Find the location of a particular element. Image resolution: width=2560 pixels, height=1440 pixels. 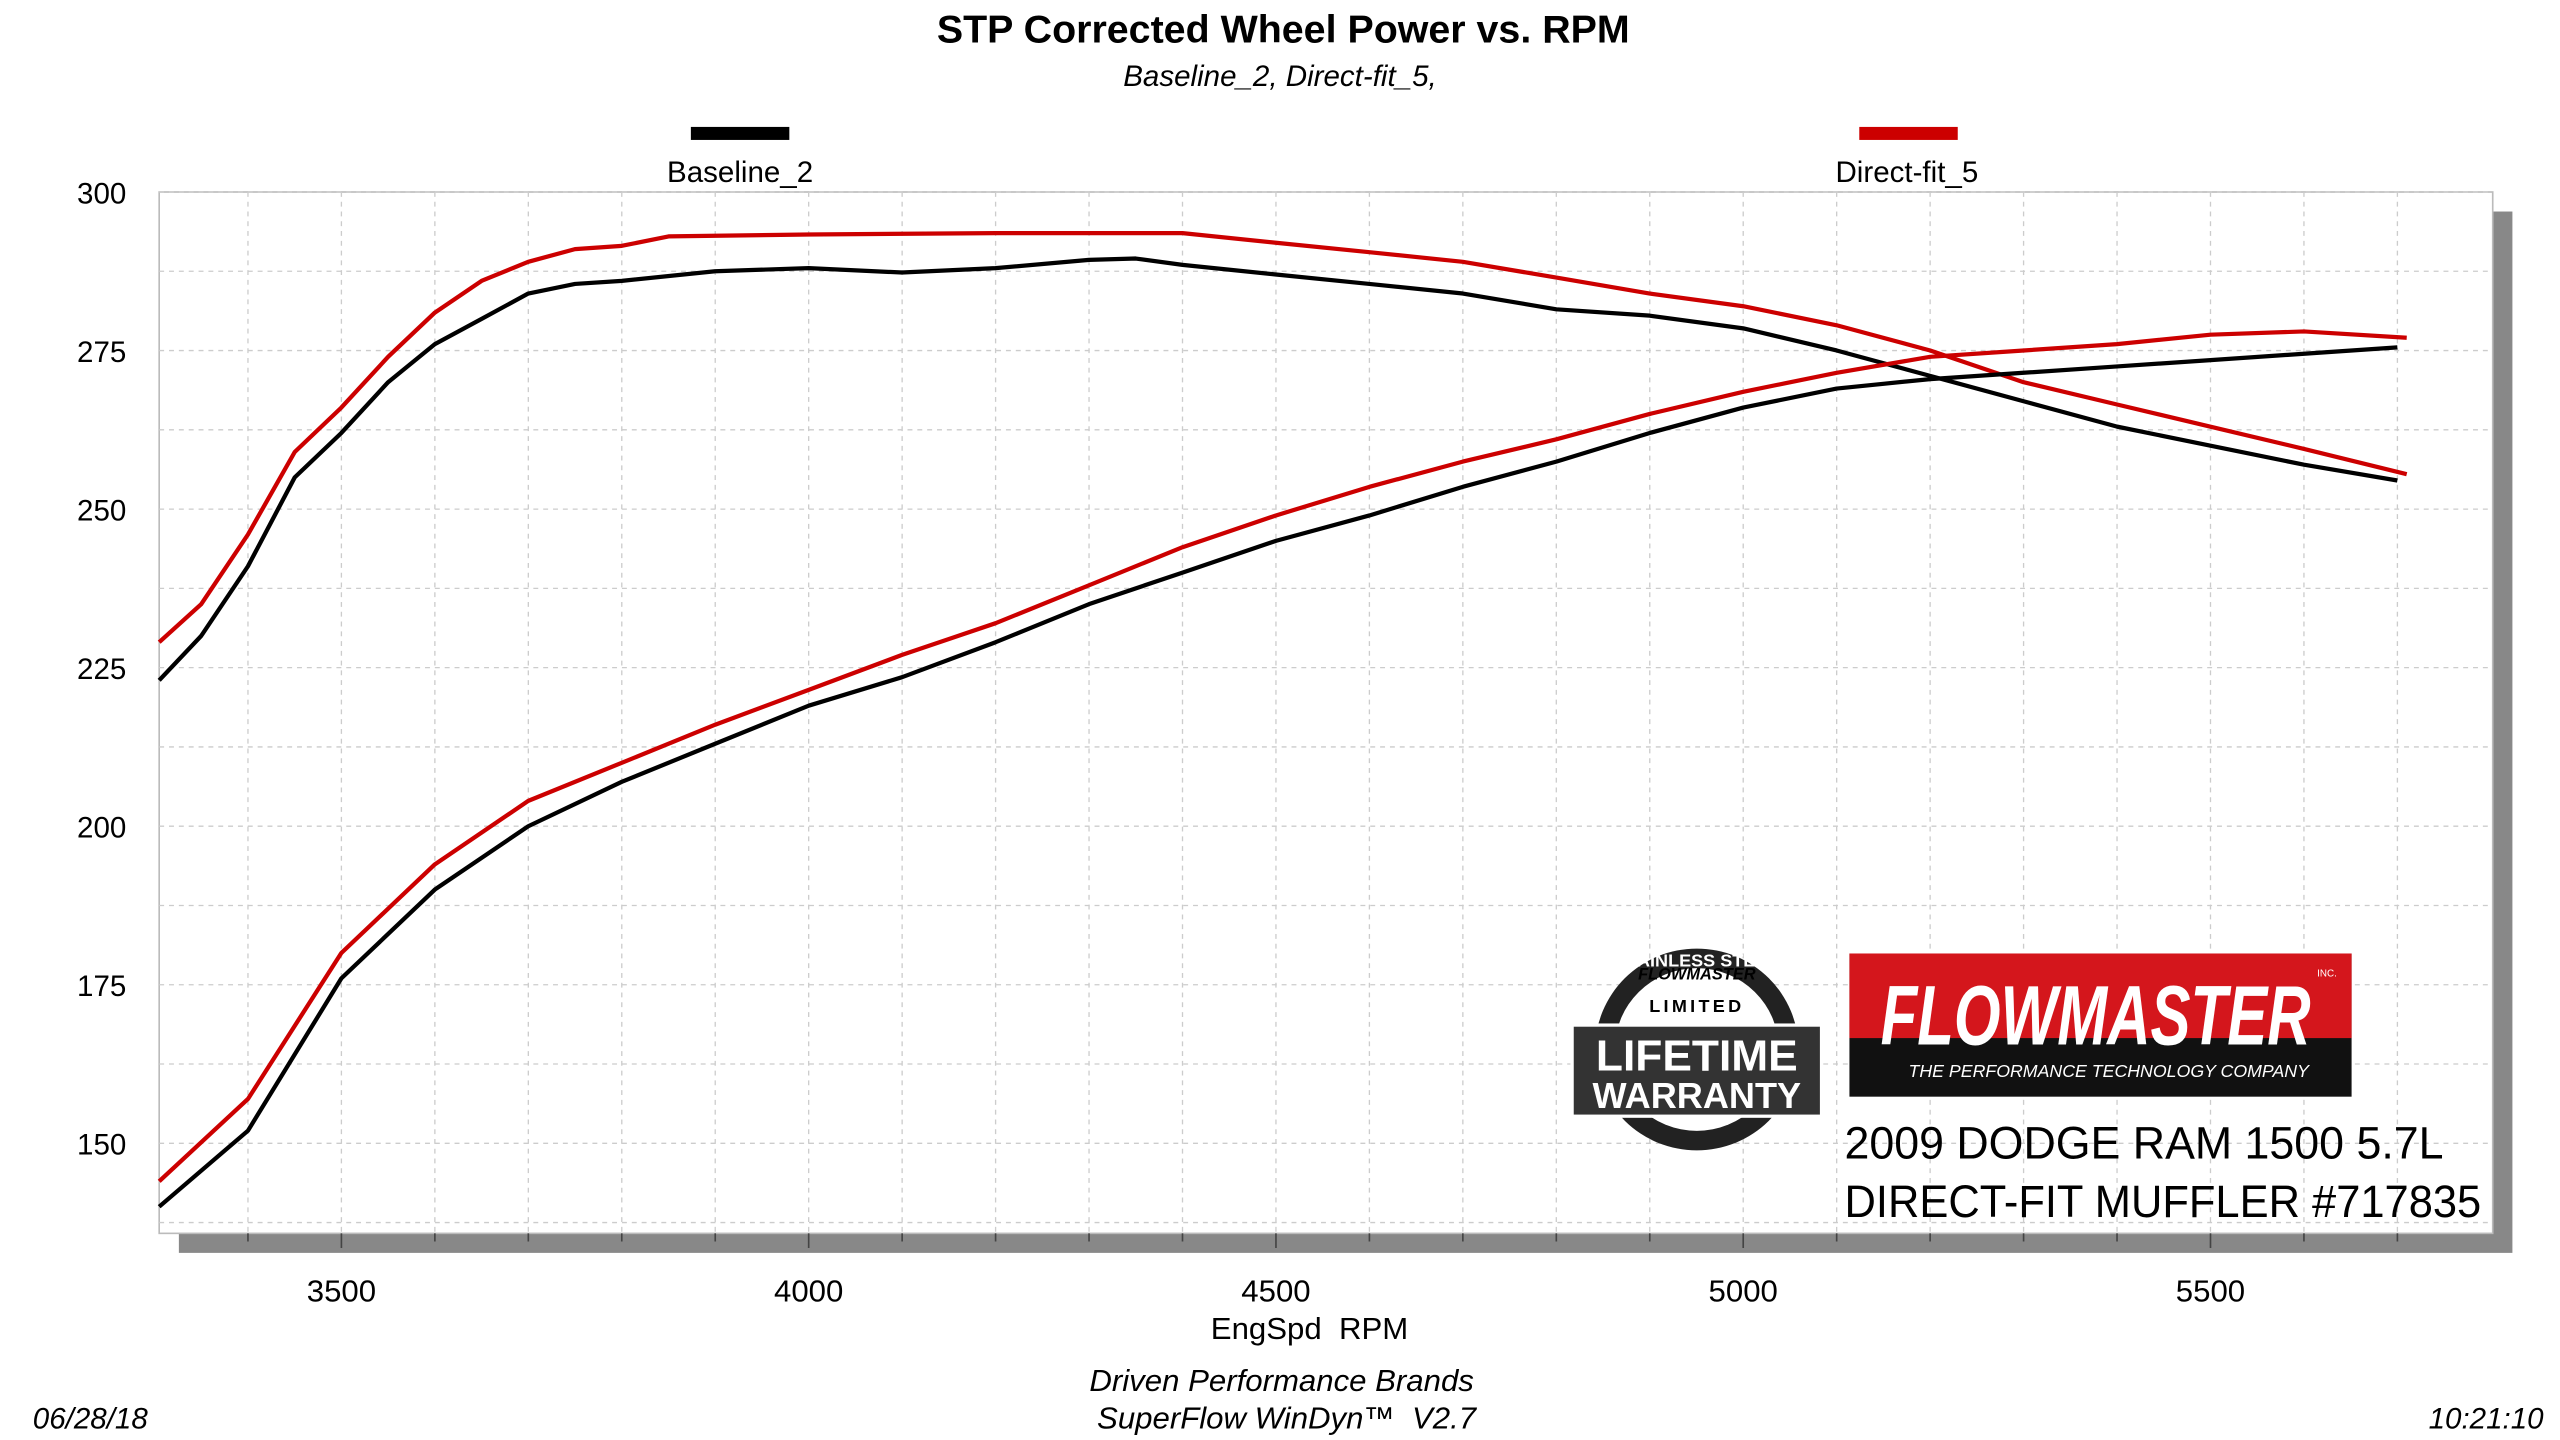

y-tick-label: 300 is located at coordinates (101, 194).